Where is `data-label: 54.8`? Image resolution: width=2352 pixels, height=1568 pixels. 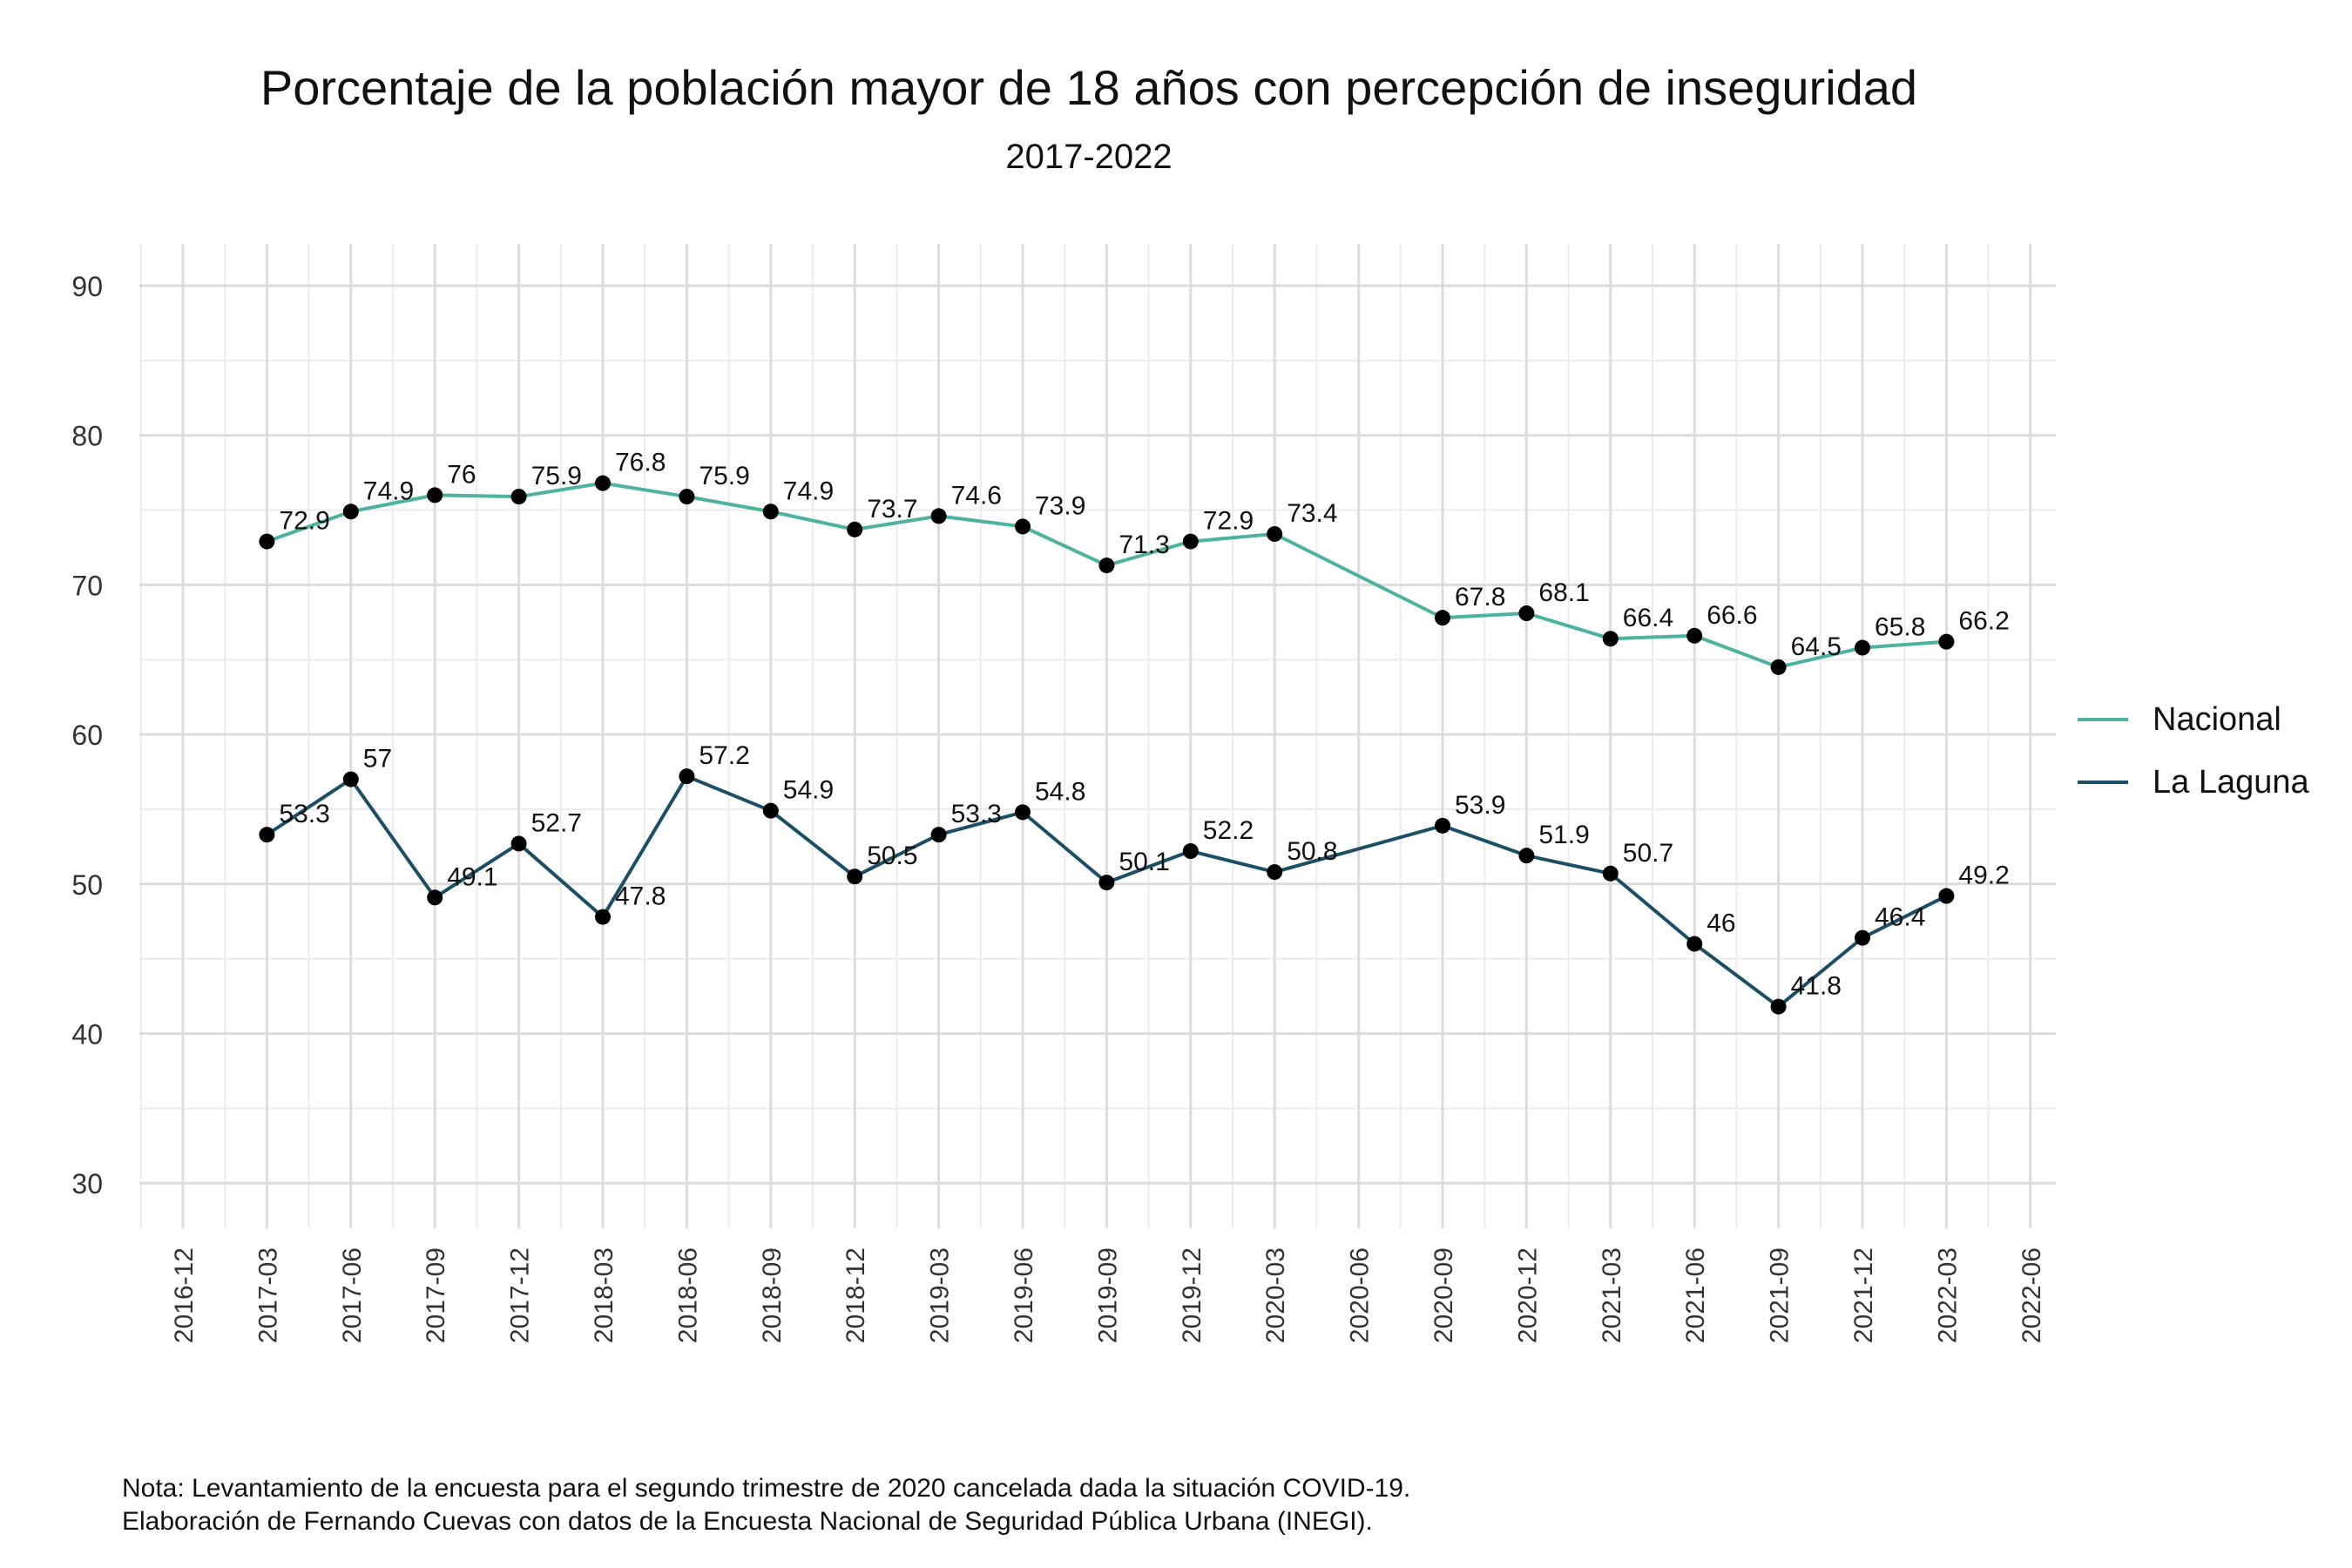
data-label: 54.8 is located at coordinates (1060, 791).